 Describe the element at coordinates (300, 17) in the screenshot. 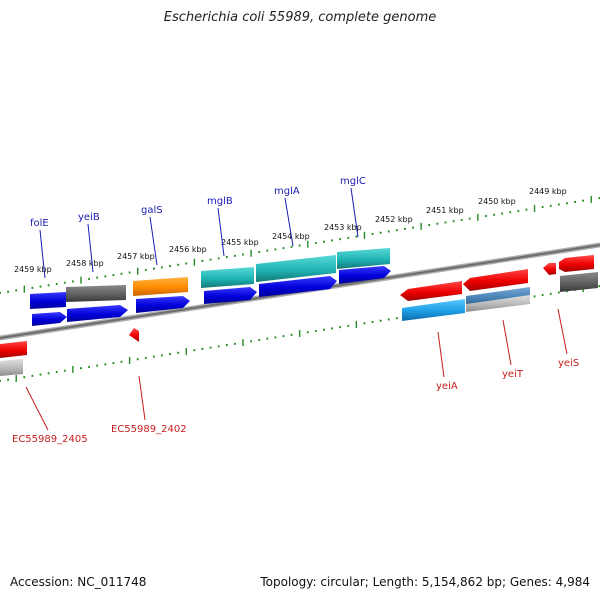

I see `genome-title: Escherichia coli 55989, complete genome` at that location.